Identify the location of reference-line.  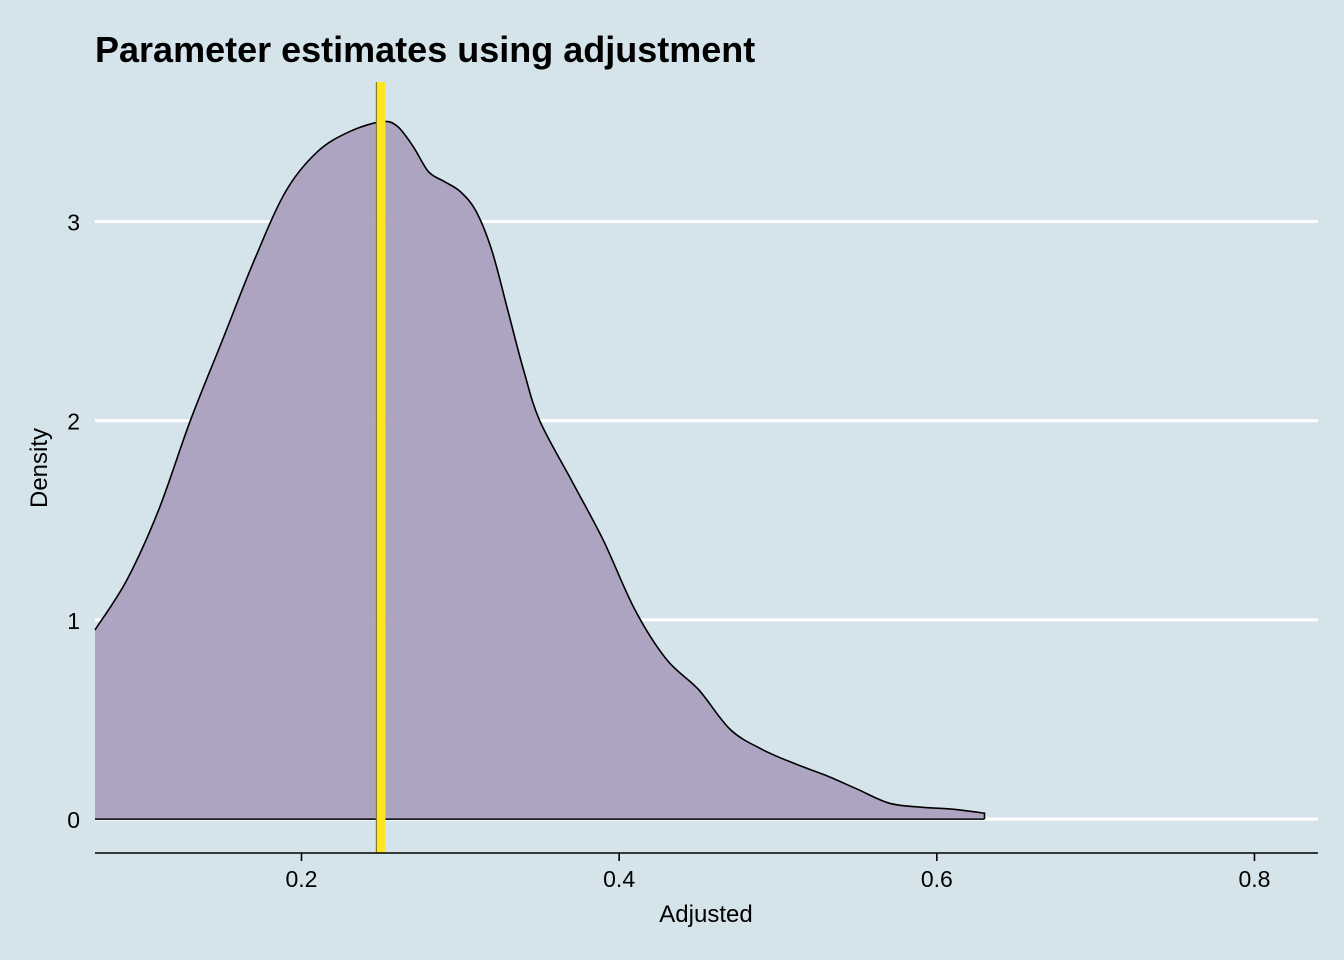
(381, 467).